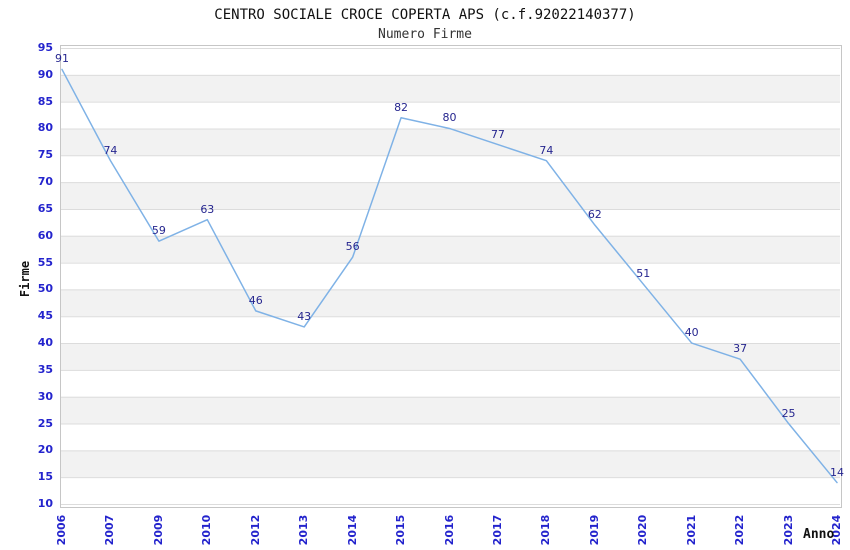 The height and width of the screenshot is (550, 850). Describe the element at coordinates (45, 477) in the screenshot. I see `y-tick-label: 15` at that location.